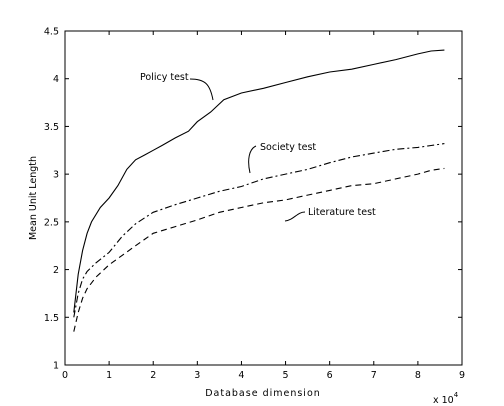  What do you see at coordinates (241, 375) in the screenshot?
I see `x-tick-label: 4` at bounding box center [241, 375].